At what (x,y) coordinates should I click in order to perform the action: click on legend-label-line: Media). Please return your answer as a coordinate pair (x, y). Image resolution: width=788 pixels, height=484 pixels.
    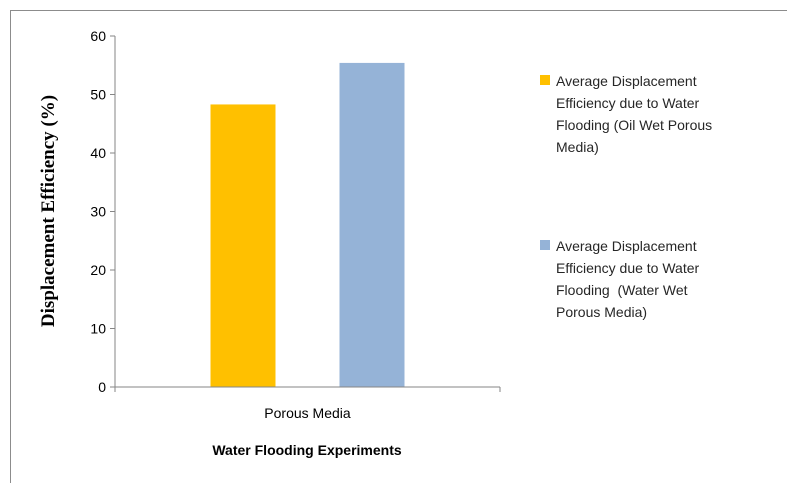
    Looking at the image, I should click on (577, 147).